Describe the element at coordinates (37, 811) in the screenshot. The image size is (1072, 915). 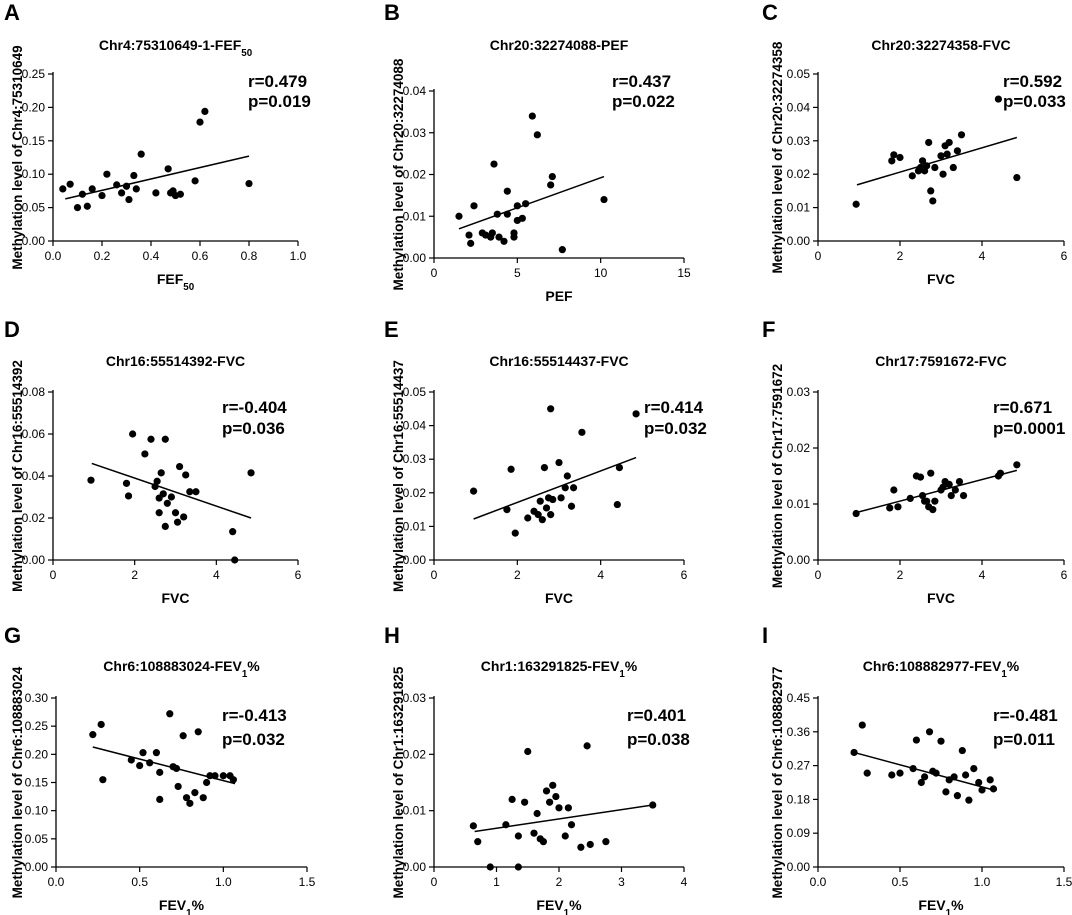
I see `y-tick-label: 0.10` at that location.